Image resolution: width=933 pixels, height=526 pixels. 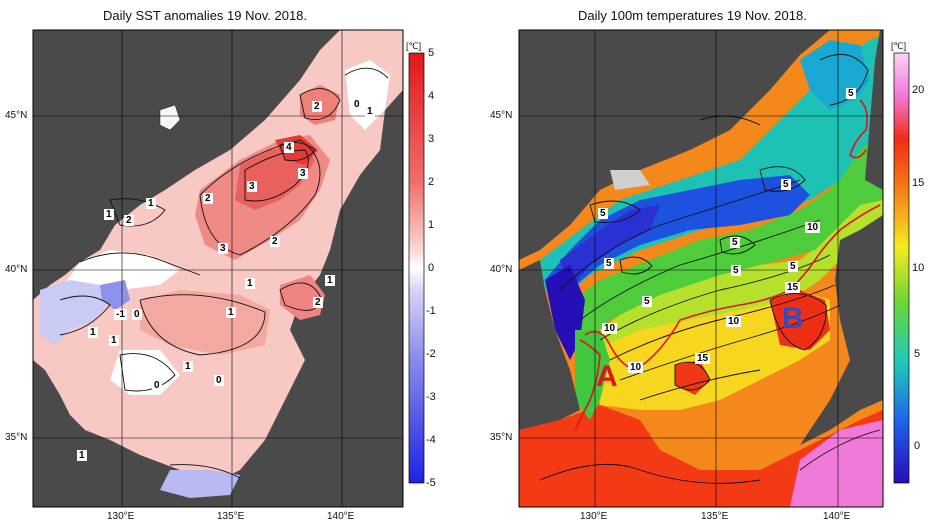 What do you see at coordinates (431, 311) in the screenshot?
I see `left-cbtick: -1` at bounding box center [431, 311].